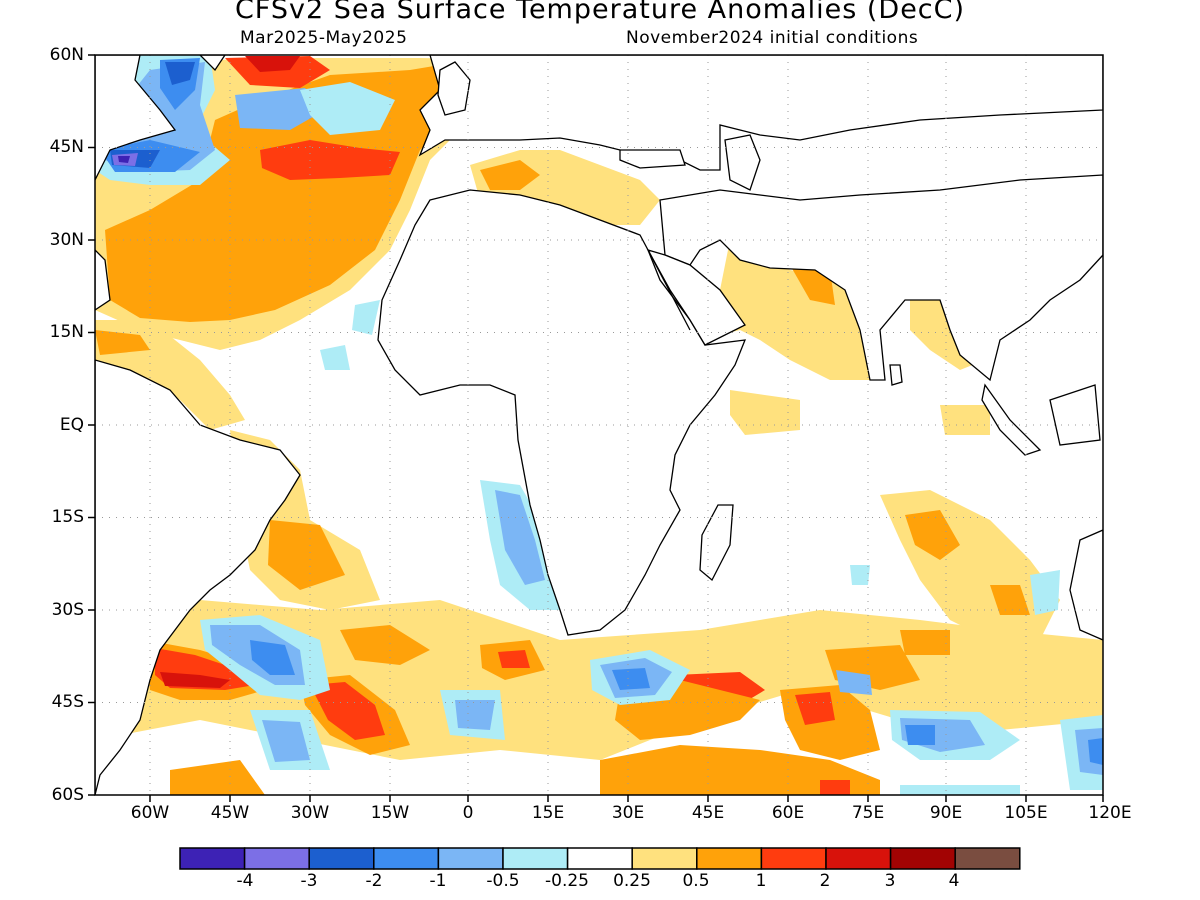 This screenshot has width=1200, height=900. Describe the element at coordinates (632, 881) in the screenshot. I see `colorbar-label: 0.25` at that location.